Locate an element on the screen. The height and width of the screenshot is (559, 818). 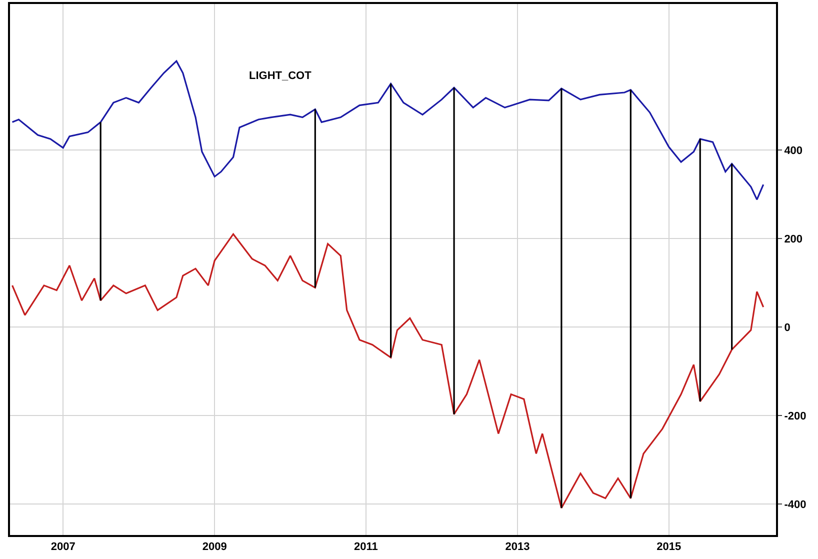
x-tick-label: 2011 is located at coordinates (366, 547).